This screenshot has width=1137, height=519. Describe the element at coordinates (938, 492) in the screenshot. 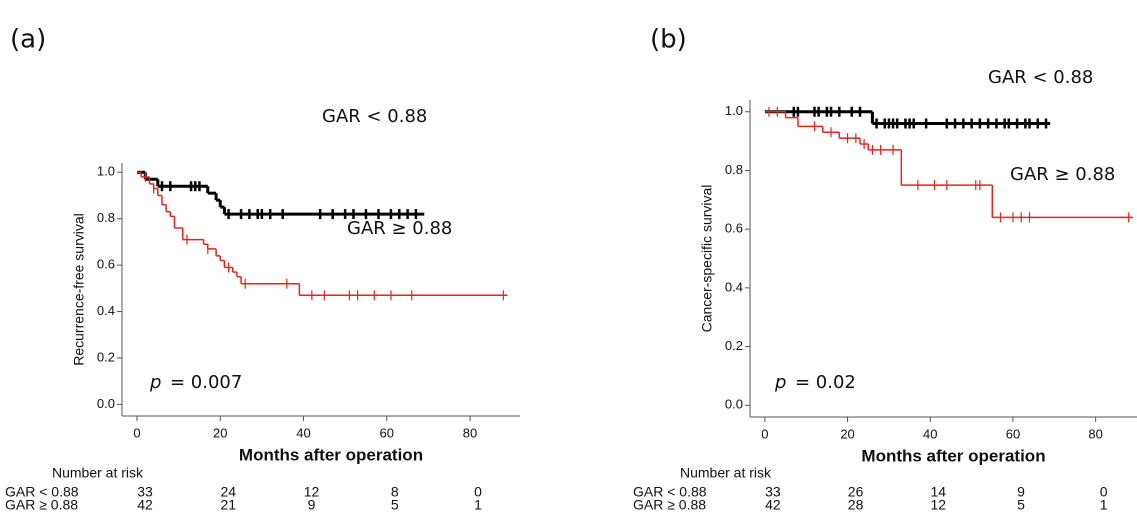

I see `risk-count: 14` at that location.